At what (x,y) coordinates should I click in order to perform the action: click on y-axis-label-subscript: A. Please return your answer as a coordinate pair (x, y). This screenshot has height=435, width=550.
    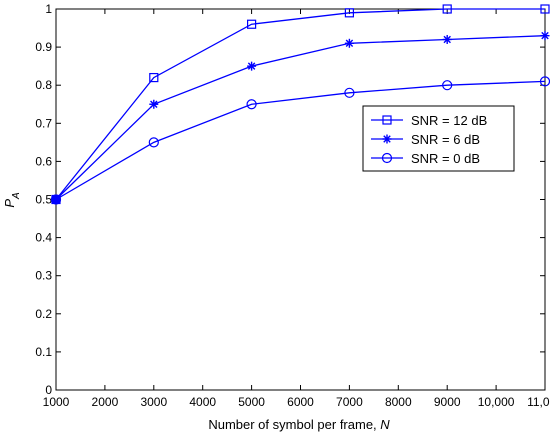
    Looking at the image, I should click on (16, 196).